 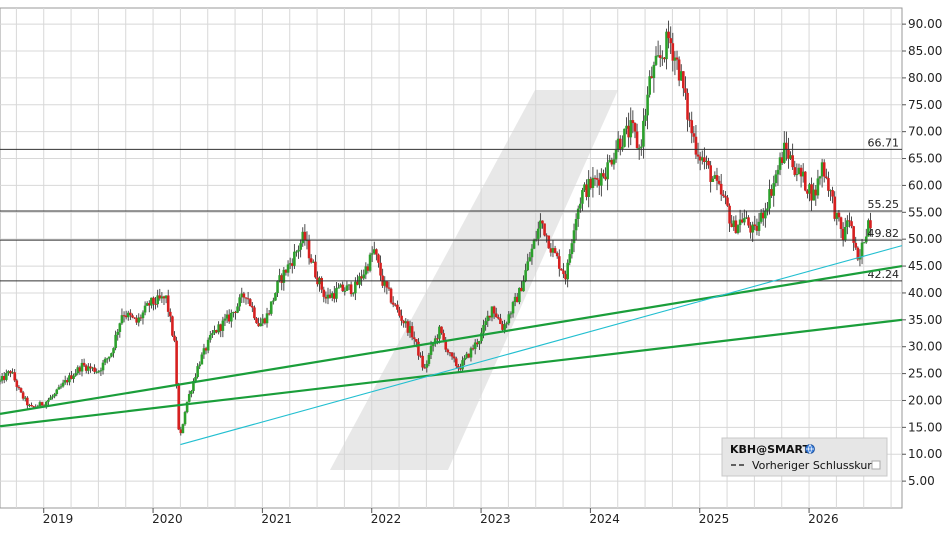 I want to click on y-tick-label: 55.00, so click(x=925, y=212).